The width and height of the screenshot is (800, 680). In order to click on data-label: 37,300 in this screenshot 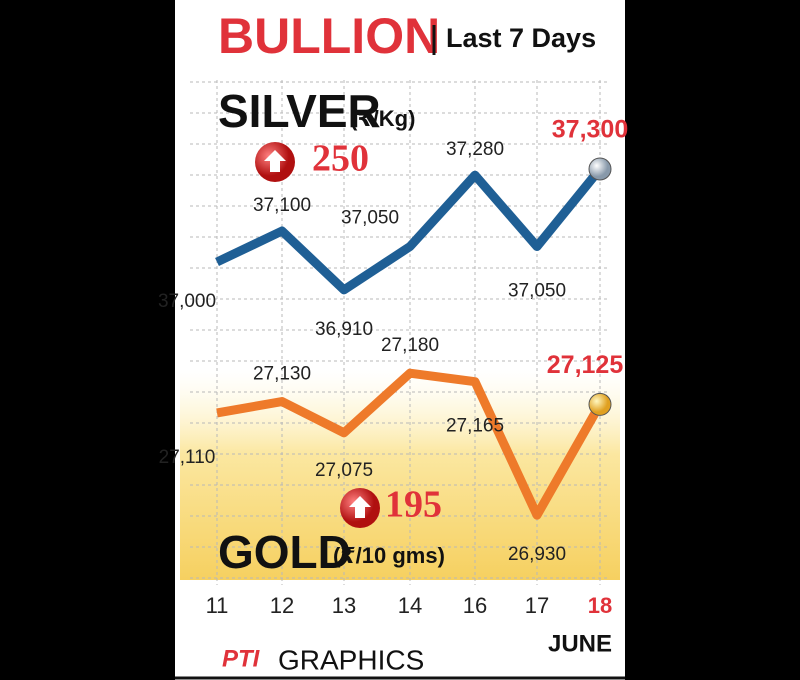, I will do `click(590, 130)`.